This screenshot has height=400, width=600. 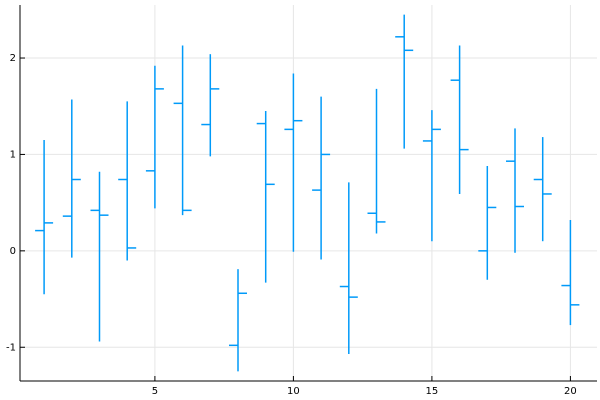 I want to click on x-tick-label: 5, so click(x=155, y=391).